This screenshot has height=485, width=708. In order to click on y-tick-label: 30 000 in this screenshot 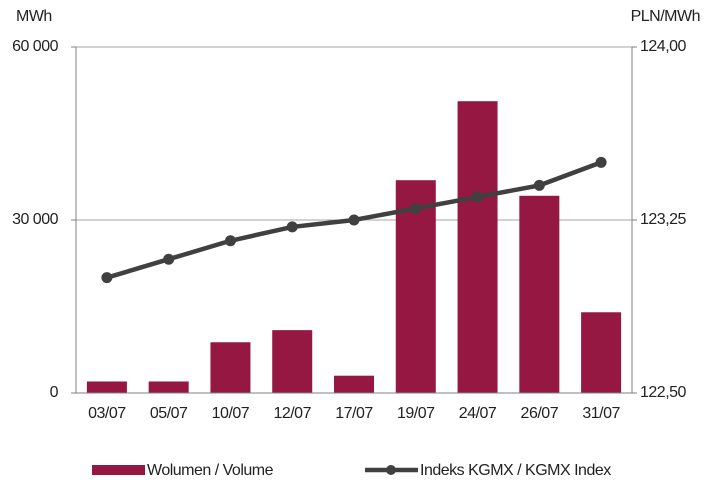, I will do `click(35, 219)`.